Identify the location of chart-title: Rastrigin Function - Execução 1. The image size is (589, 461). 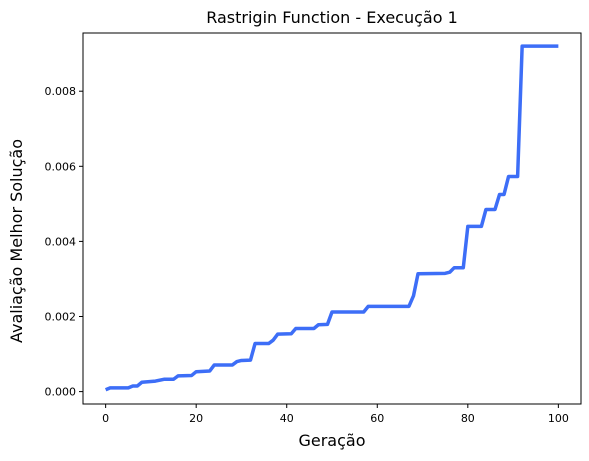
(332, 17).